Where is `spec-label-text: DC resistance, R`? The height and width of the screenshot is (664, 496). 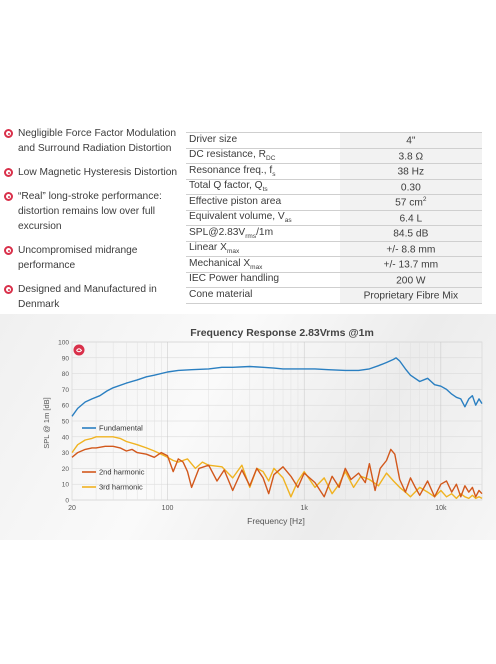
spec-label-text: DC resistance, R is located at coordinates (227, 155).